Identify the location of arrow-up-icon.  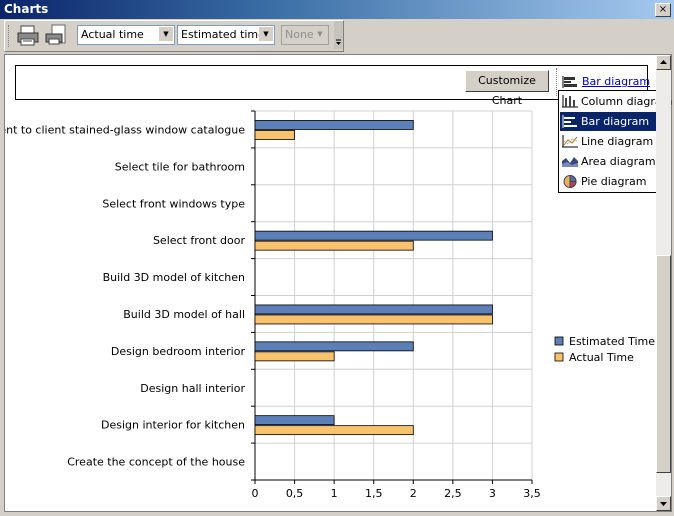
(663, 62).